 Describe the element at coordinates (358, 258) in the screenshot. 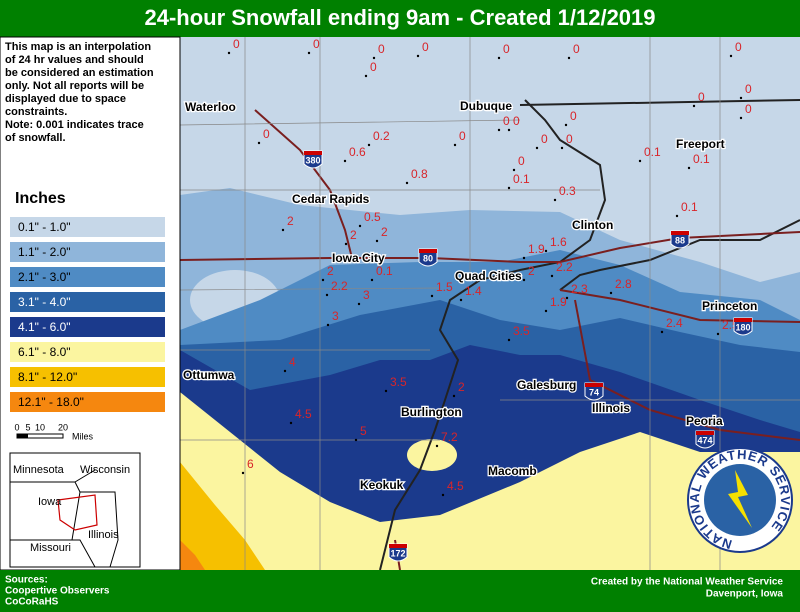

I see `city-label: Iowa City` at that location.